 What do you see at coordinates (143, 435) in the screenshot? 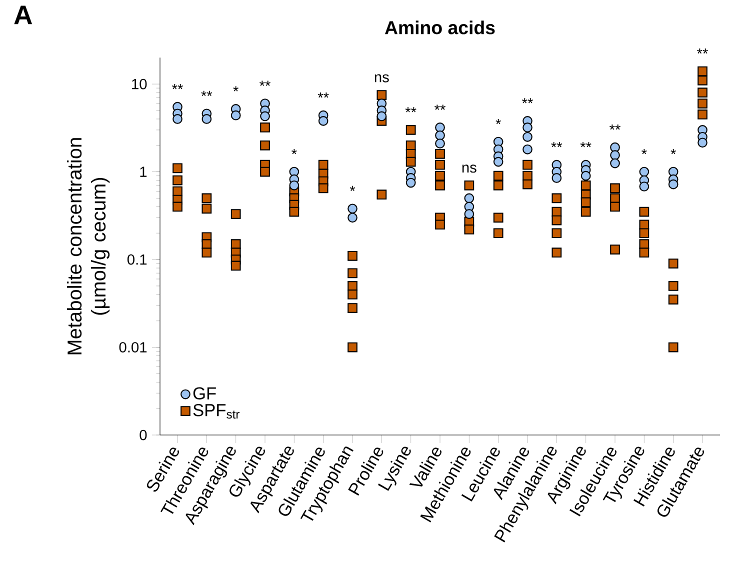
I see `y-tick-label: 0` at bounding box center [143, 435].